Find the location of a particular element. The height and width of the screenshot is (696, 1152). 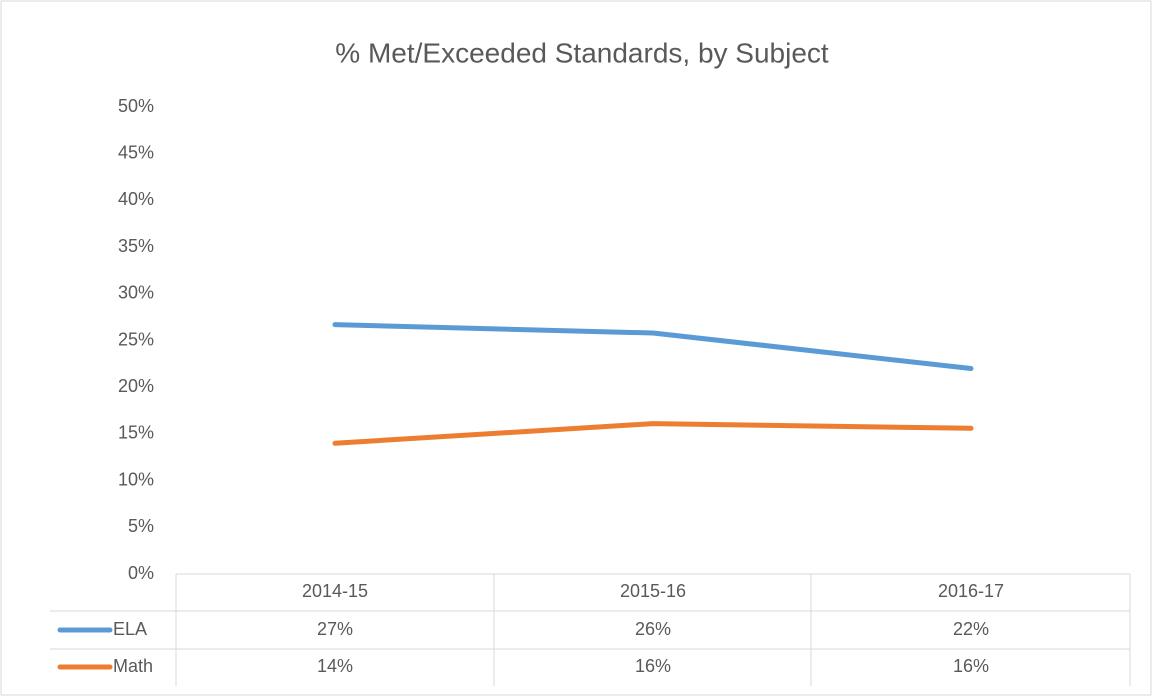

chart-title: % Met/Exceeded Standards, by Subject is located at coordinates (582, 52).